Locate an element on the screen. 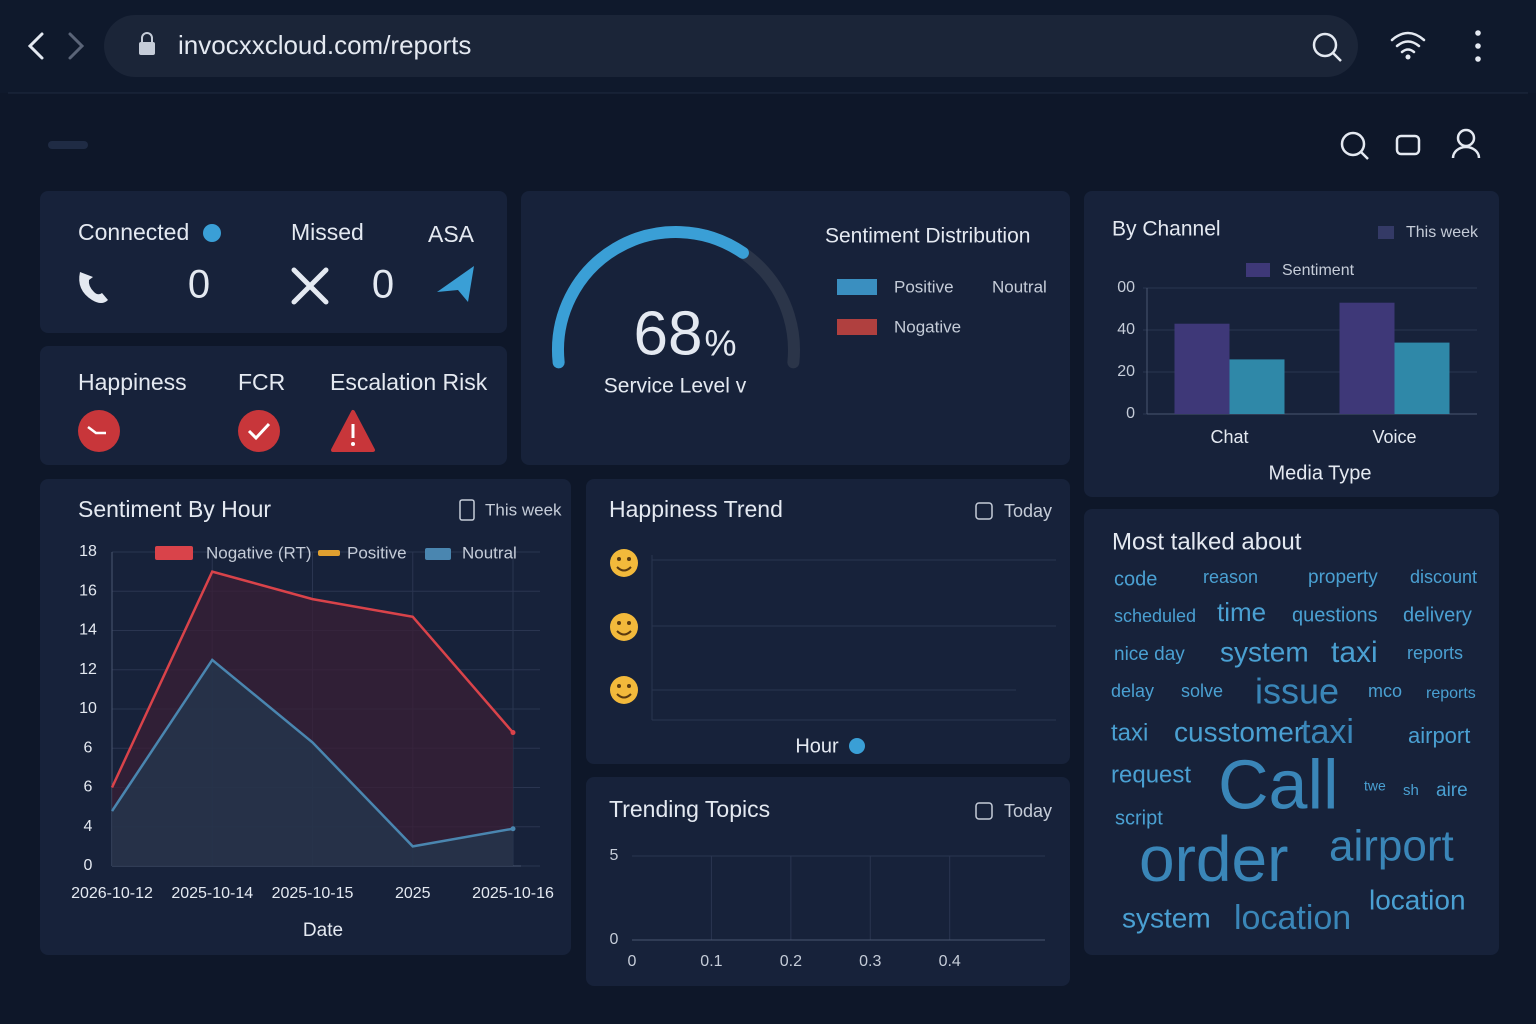 Image resolution: width=1536 pixels, height=1024 pixels. word-cloud-panel is located at coordinates (1291, 732).